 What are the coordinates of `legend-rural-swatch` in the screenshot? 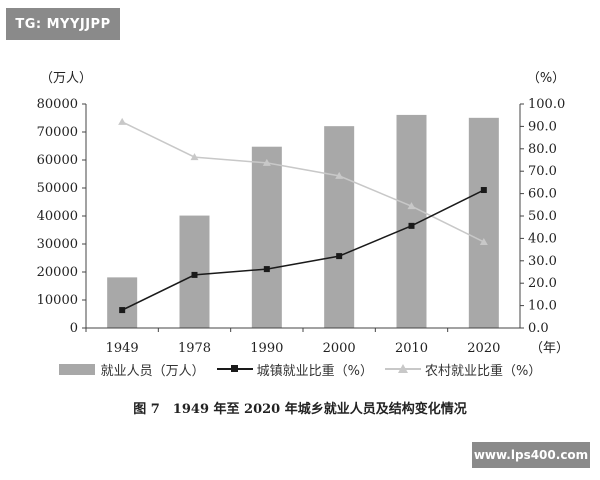 It's located at (403, 369).